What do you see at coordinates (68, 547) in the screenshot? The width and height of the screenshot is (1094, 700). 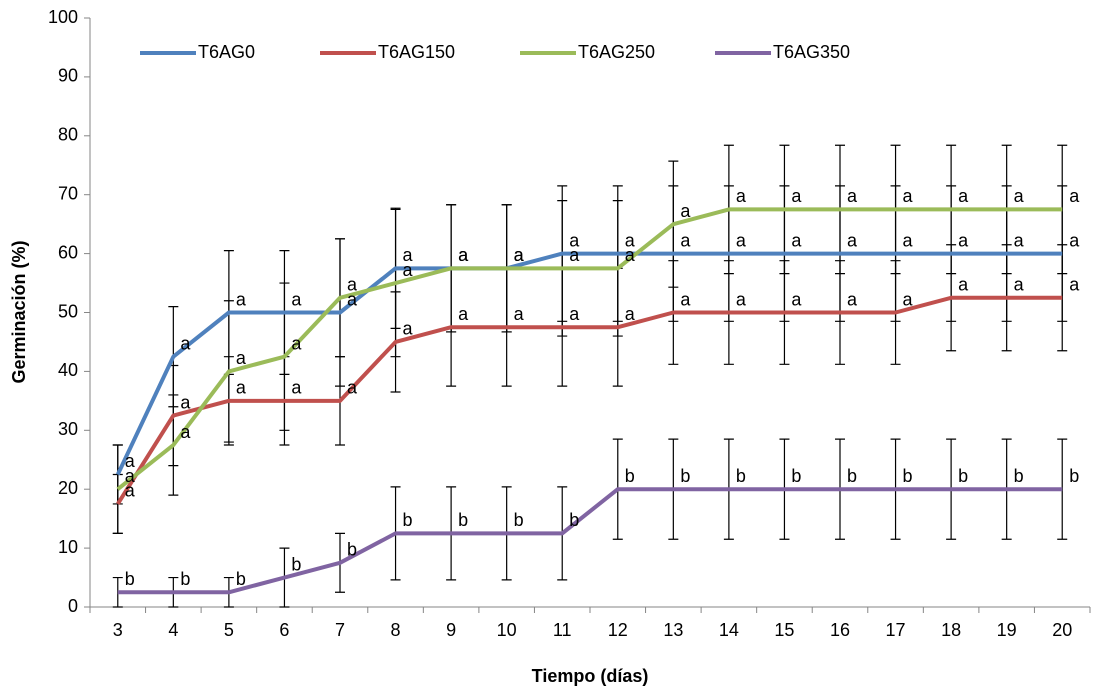 I see `y-tick-label: 10` at bounding box center [68, 547].